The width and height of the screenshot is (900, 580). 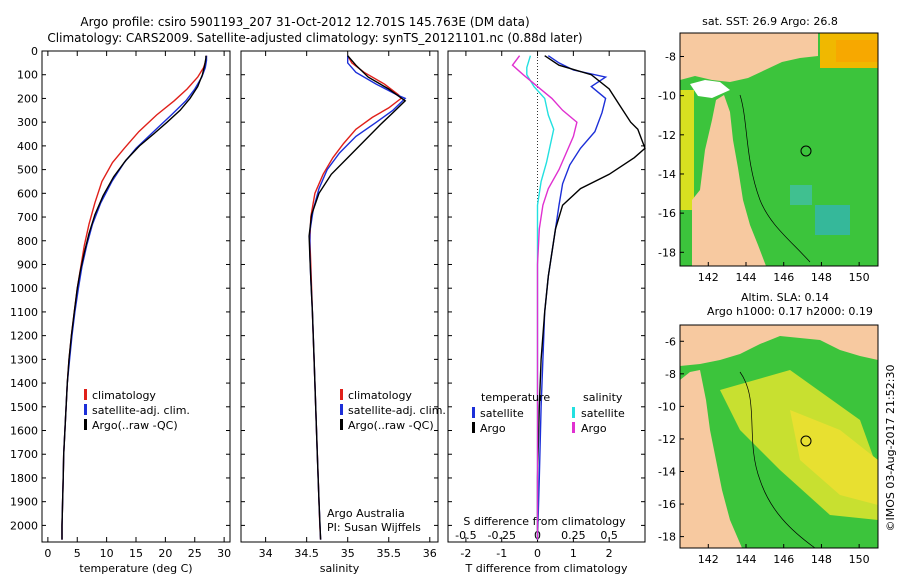 What do you see at coordinates (27, 241) in the screenshot?
I see `depth-tick-label: 800` at bounding box center [27, 241].